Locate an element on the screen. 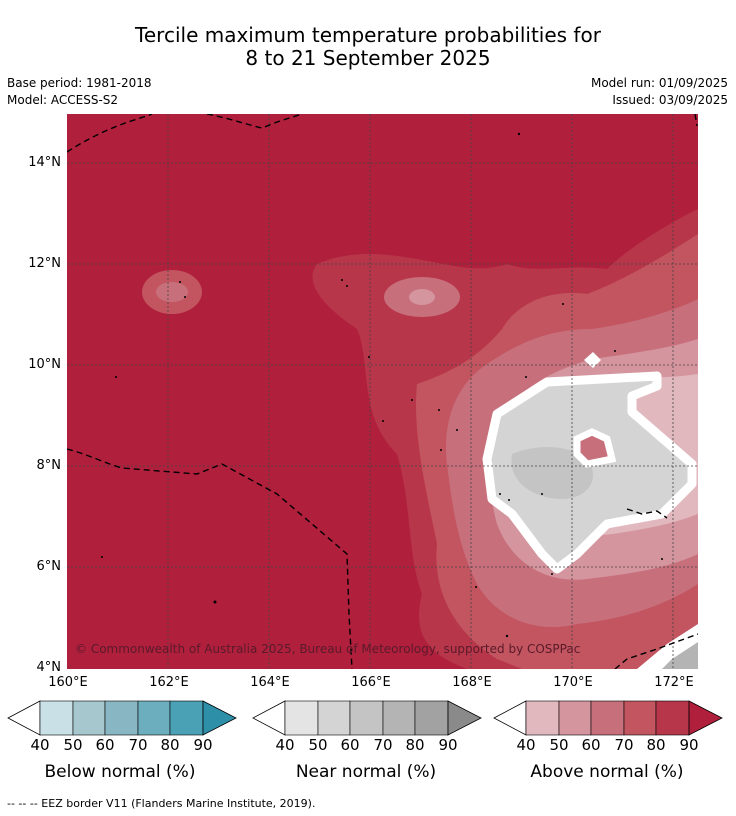  y-tick-10n: 10°N is located at coordinates (44, 364).